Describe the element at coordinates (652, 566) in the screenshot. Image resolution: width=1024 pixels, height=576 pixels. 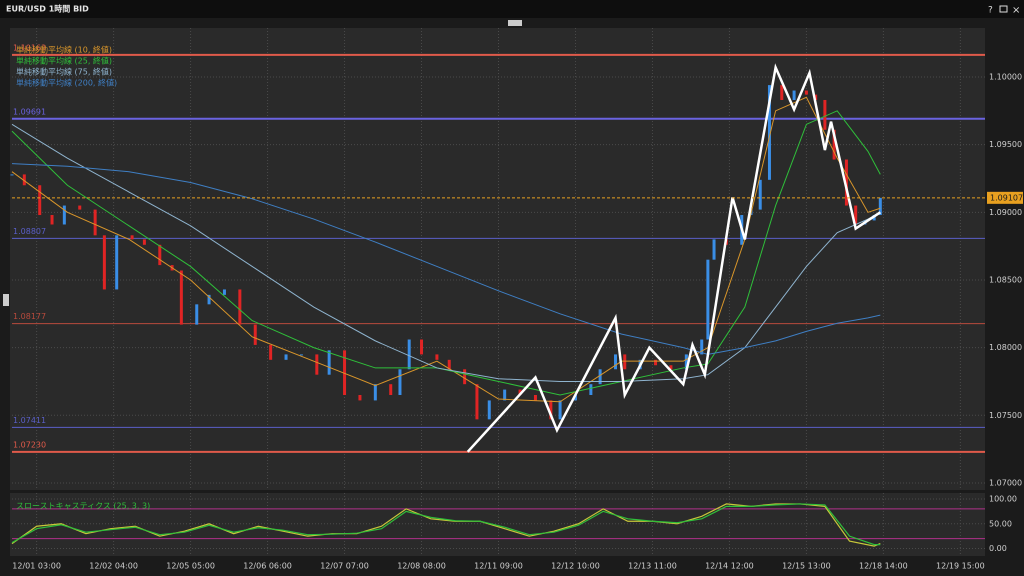
I see `x-tick-label: 12/13 11:00` at that location.